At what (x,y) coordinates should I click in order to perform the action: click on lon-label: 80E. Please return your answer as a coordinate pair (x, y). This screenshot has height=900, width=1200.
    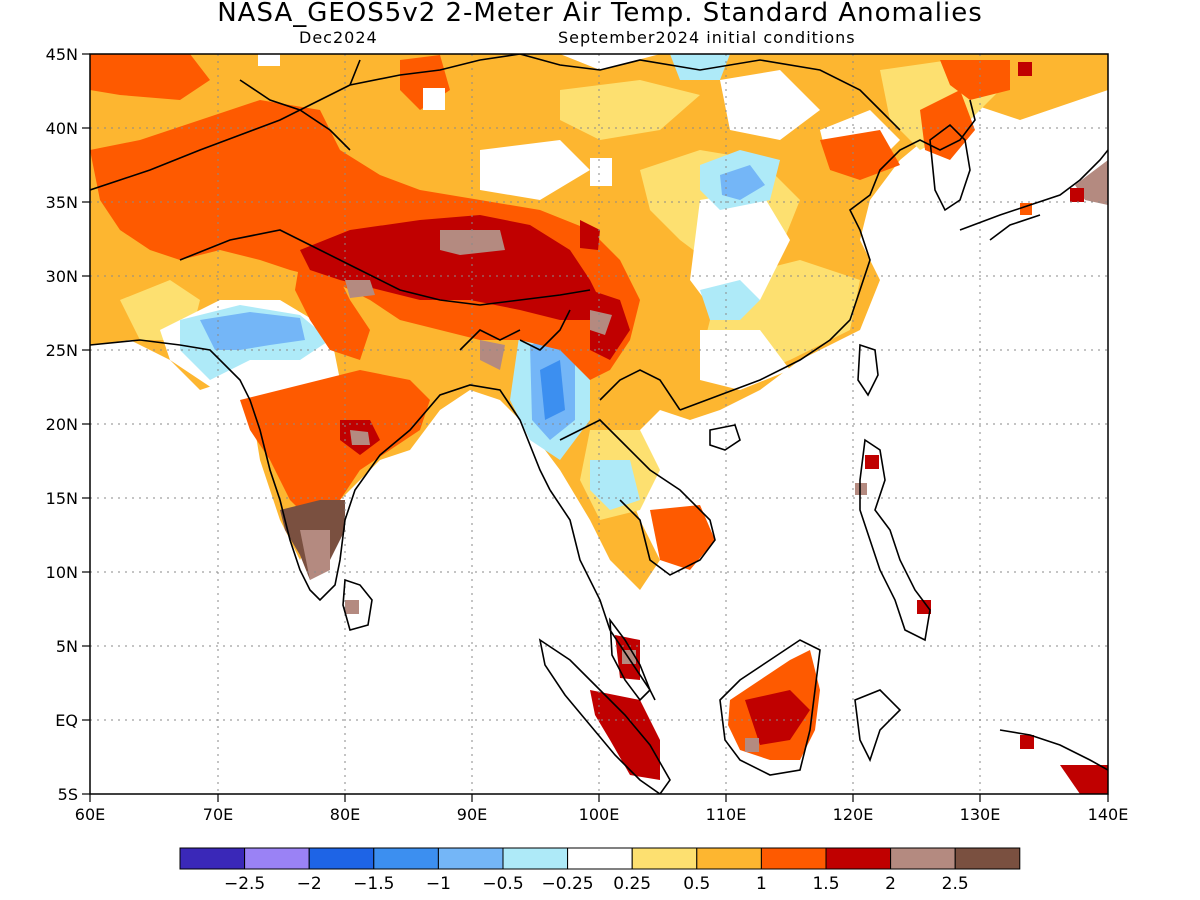
    Looking at the image, I should click on (345, 814).